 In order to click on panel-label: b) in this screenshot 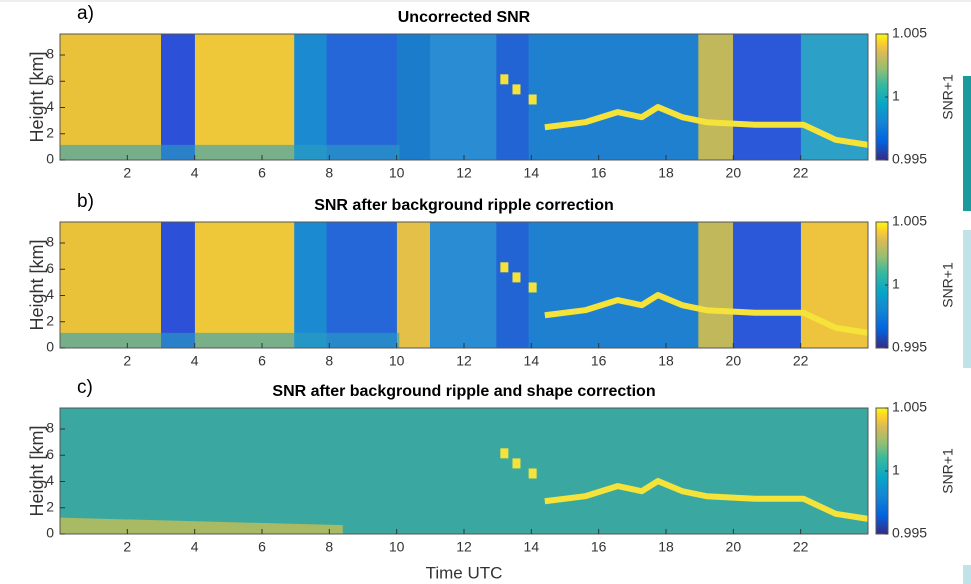, I will do `click(85, 201)`.